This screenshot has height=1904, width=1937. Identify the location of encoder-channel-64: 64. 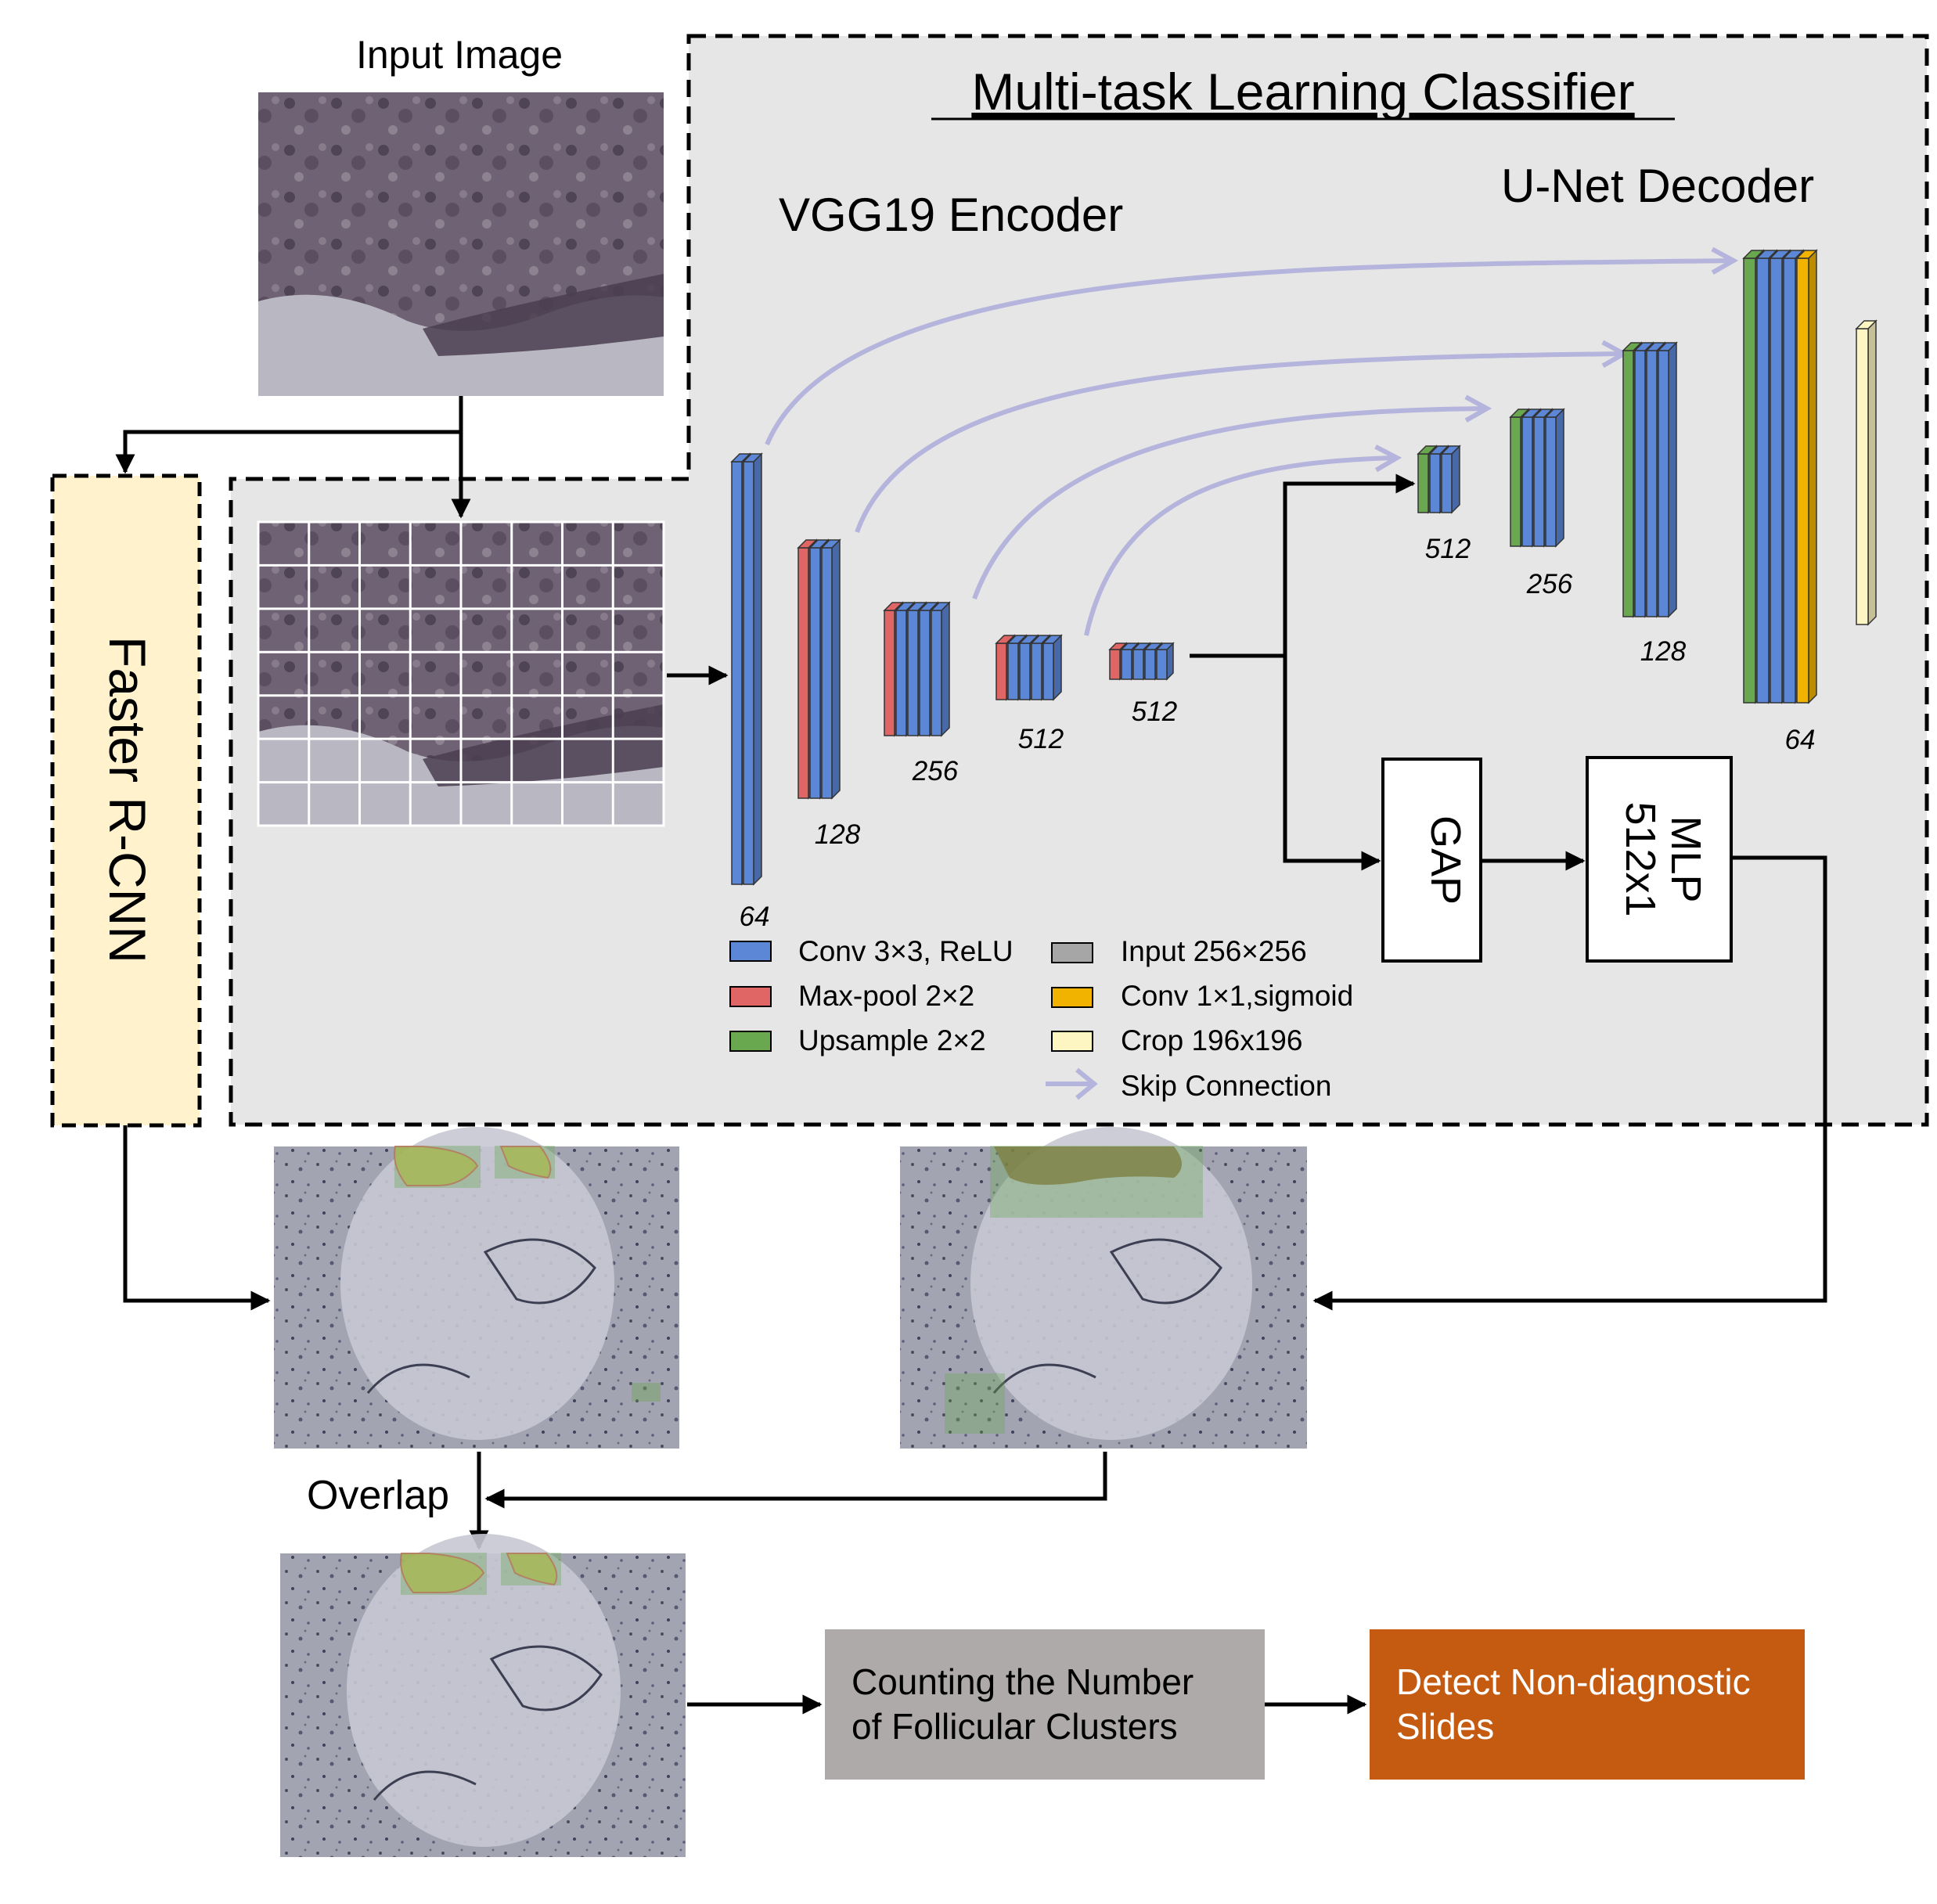
(755, 917).